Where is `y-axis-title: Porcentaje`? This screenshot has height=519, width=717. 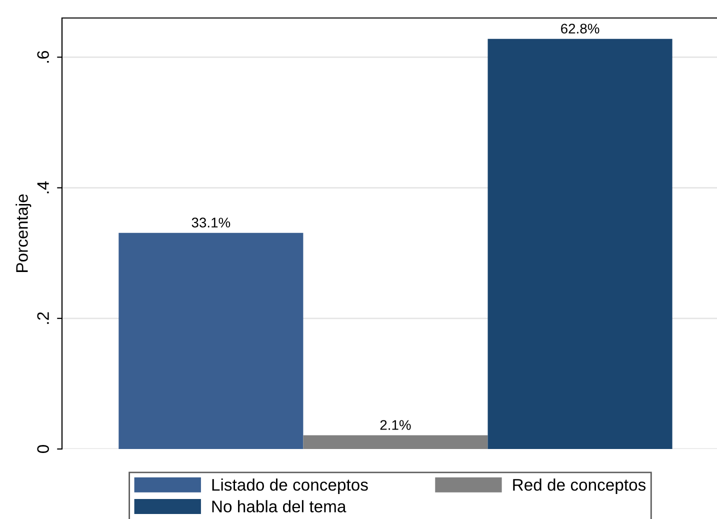
y-axis-title: Porcentaje is located at coordinates (24, 233).